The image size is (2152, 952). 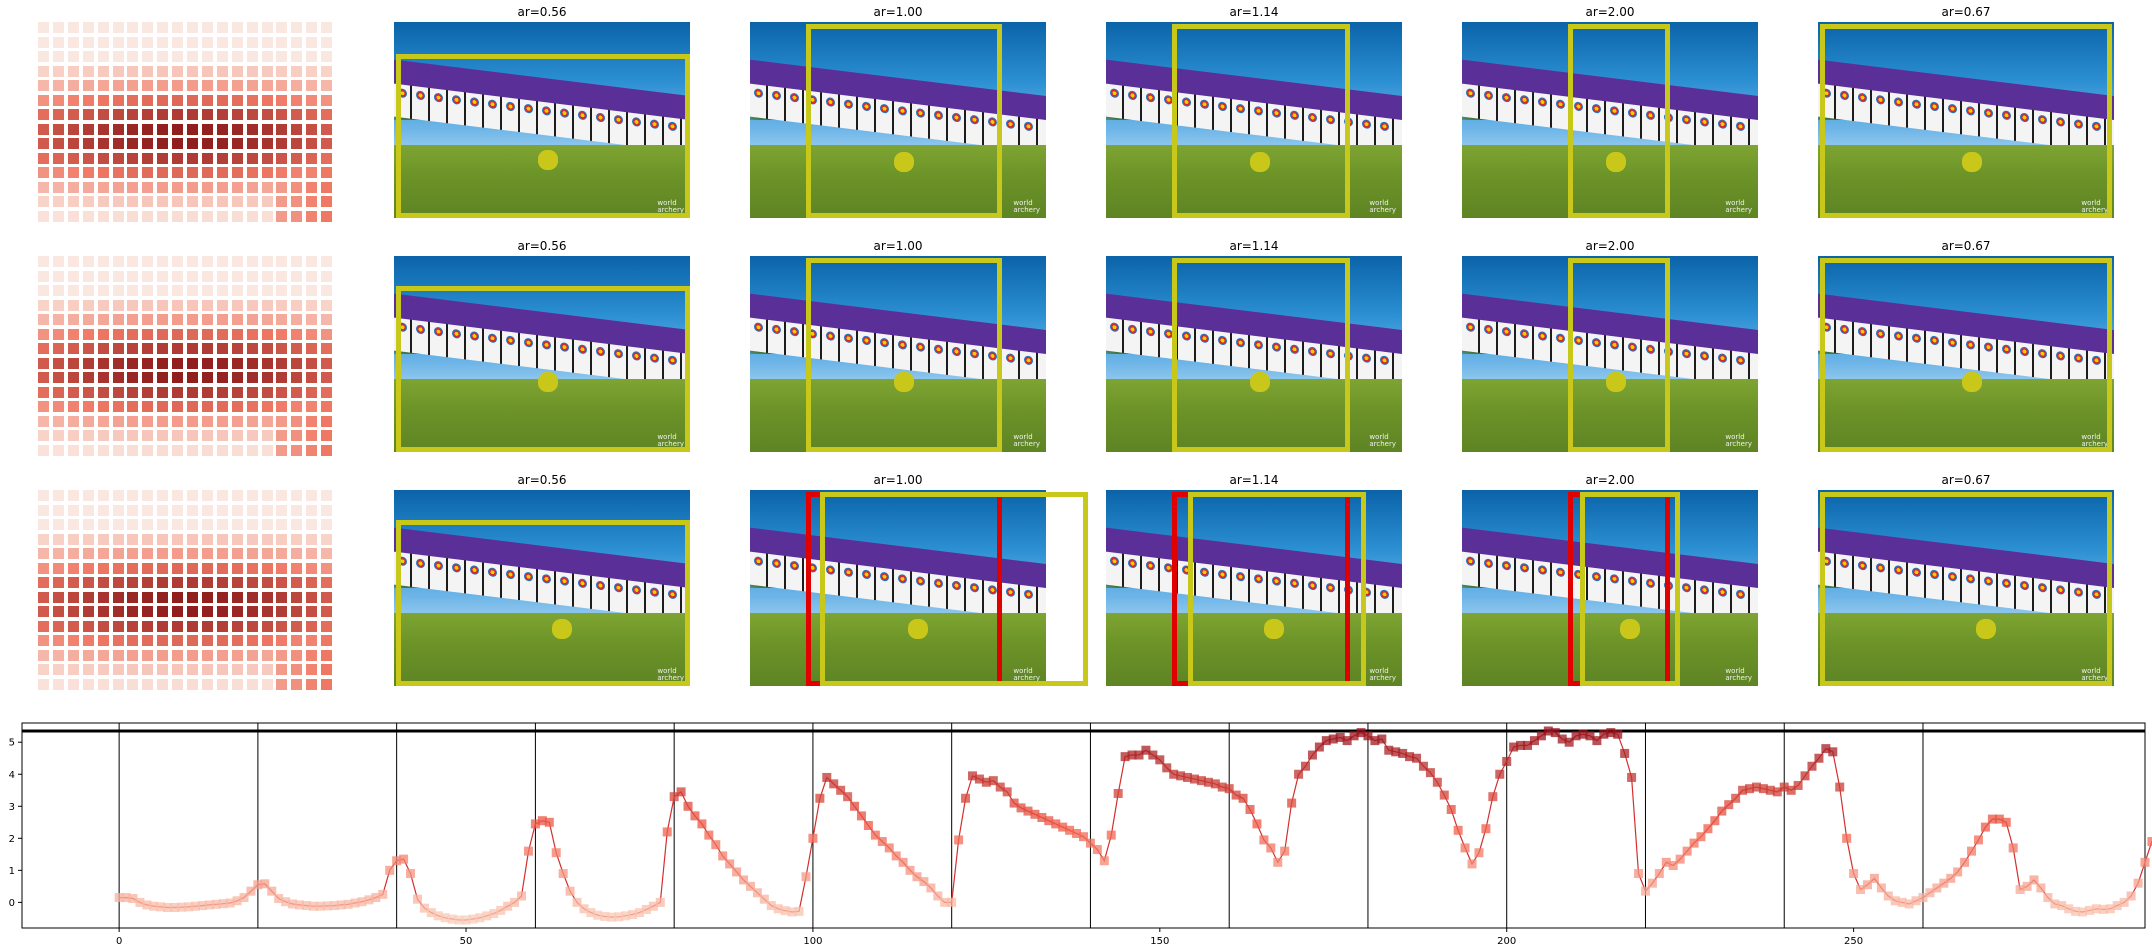 What do you see at coordinates (670, 444) in the screenshot?
I see `logo-line-2: archery` at bounding box center [670, 444].